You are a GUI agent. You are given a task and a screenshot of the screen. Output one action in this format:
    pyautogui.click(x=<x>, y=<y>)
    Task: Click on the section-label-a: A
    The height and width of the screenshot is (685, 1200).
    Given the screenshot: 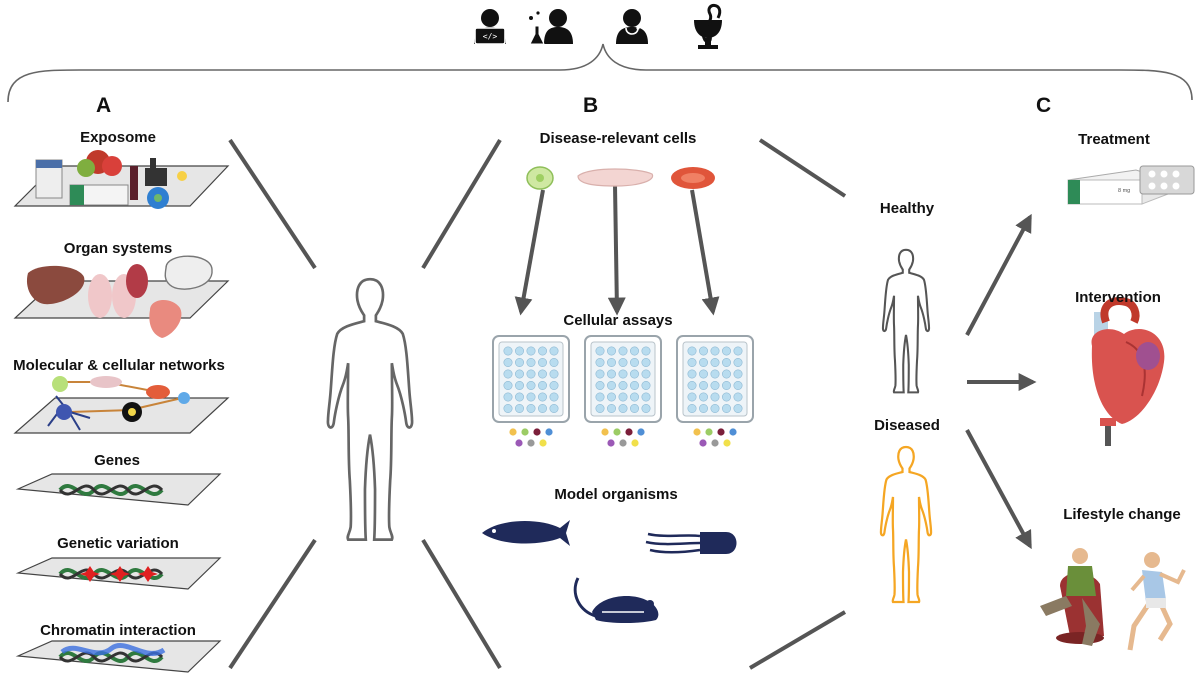 What is the action you would take?
    pyautogui.click(x=104, y=105)
    